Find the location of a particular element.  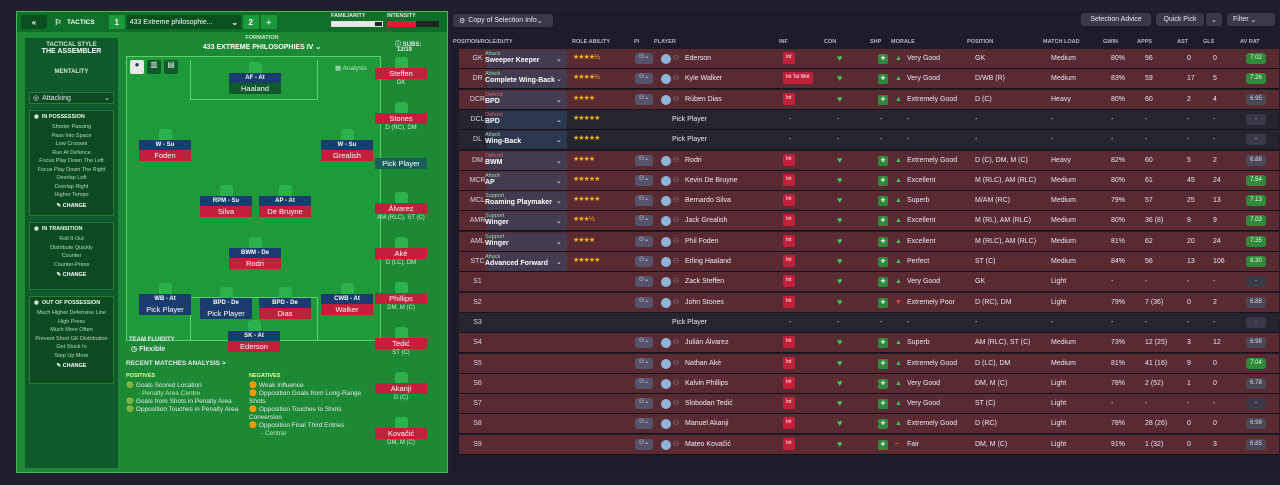

col-header: APPS is located at coordinates (1144, 42).